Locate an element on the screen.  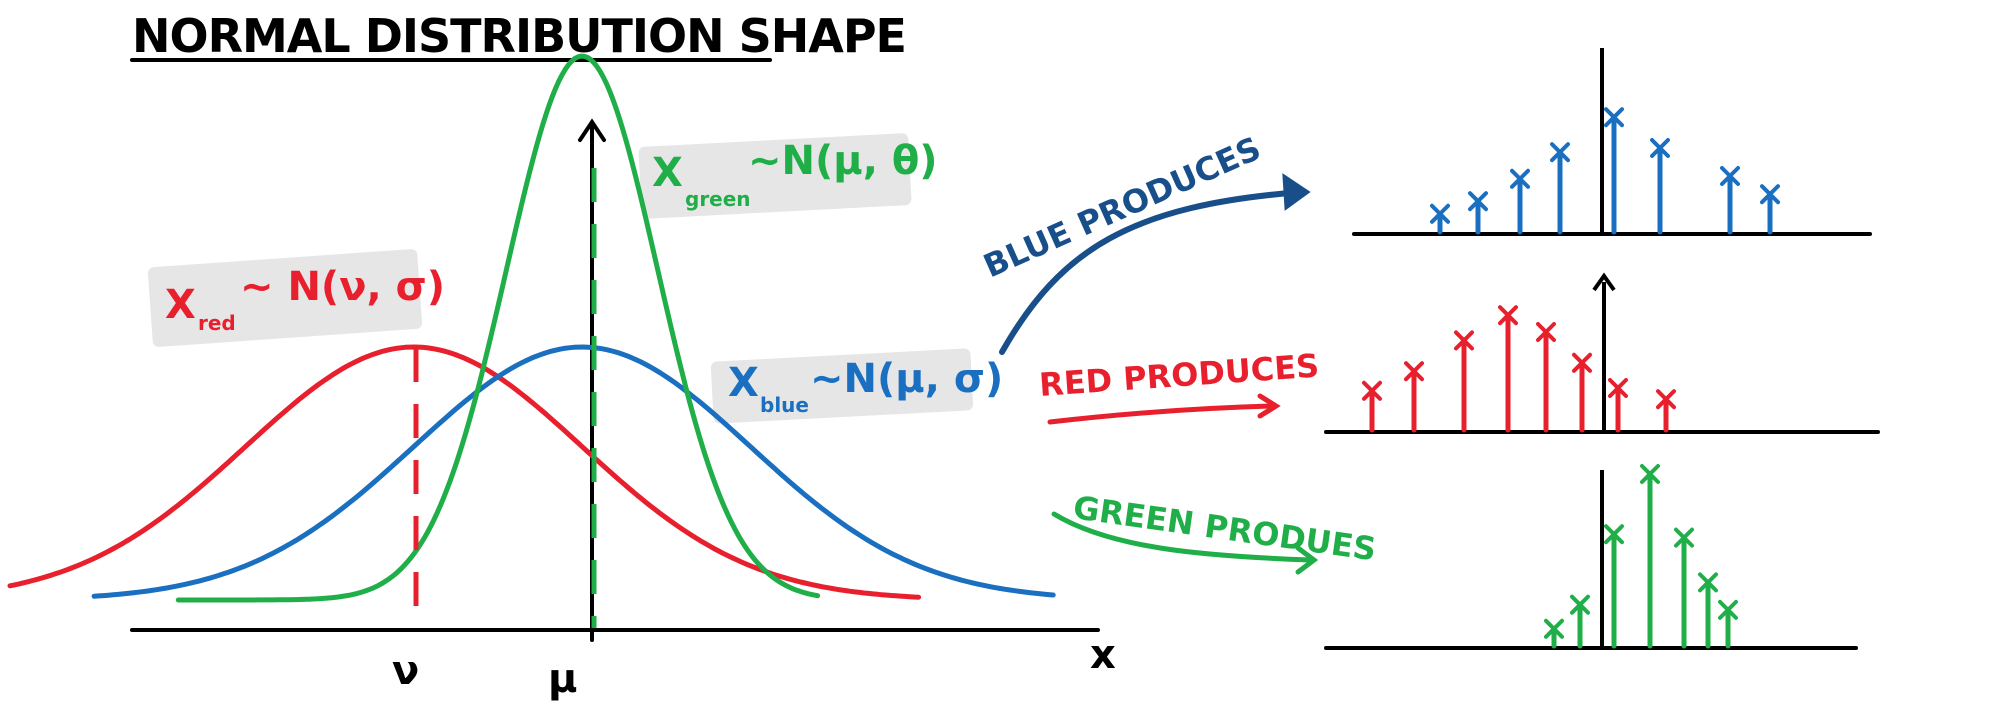
green-produces-arrow is located at coordinates (1182, 537).